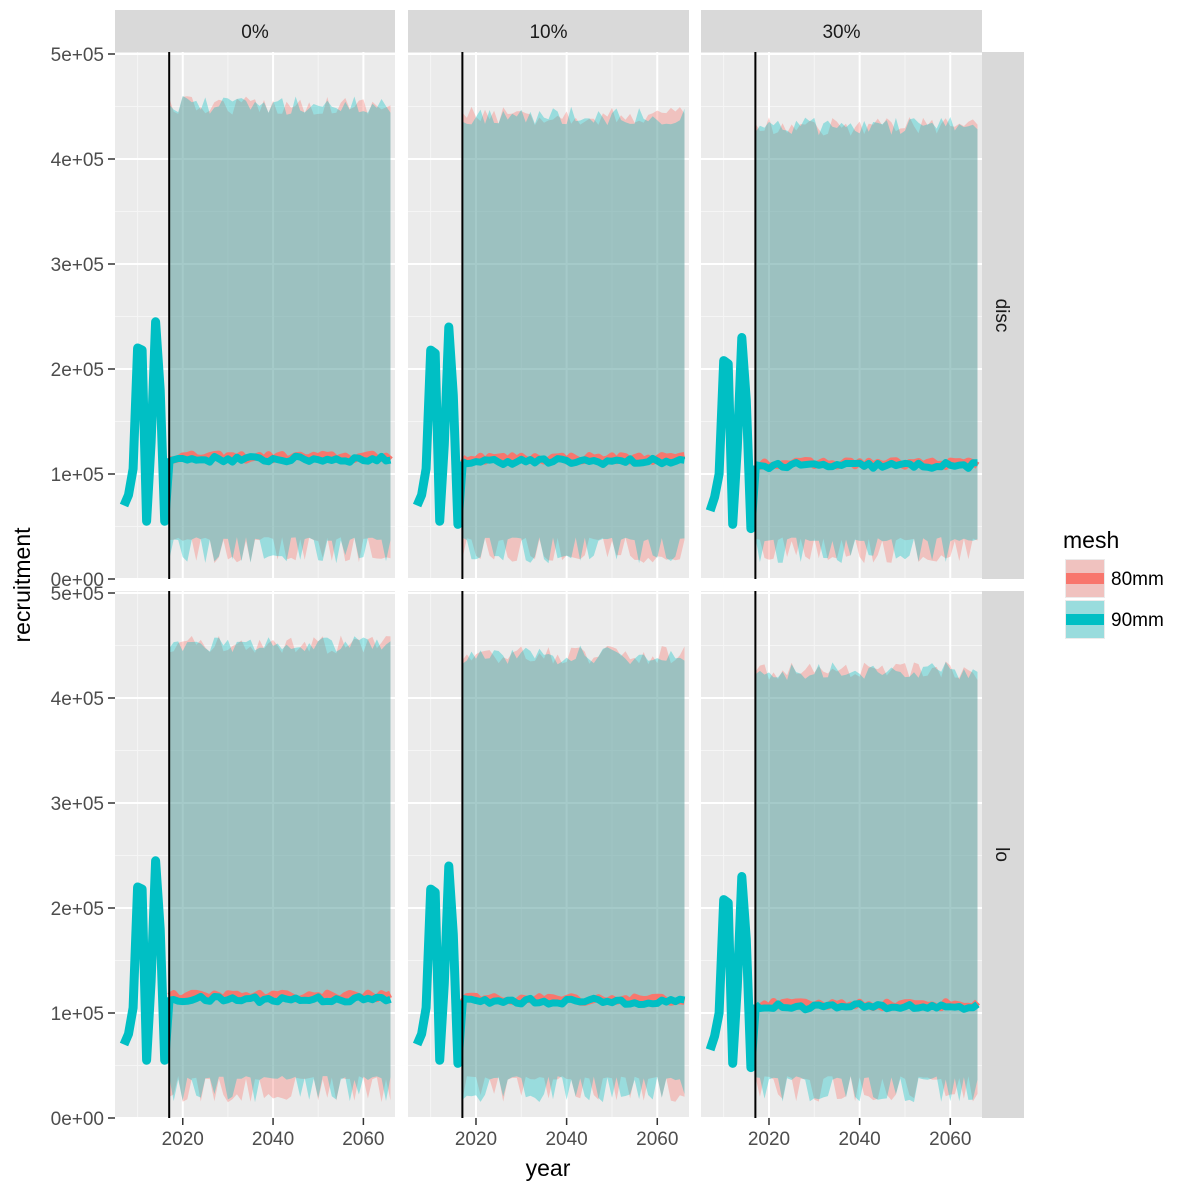  Describe the element at coordinates (1091, 540) in the screenshot. I see `legend-title: mesh` at that location.